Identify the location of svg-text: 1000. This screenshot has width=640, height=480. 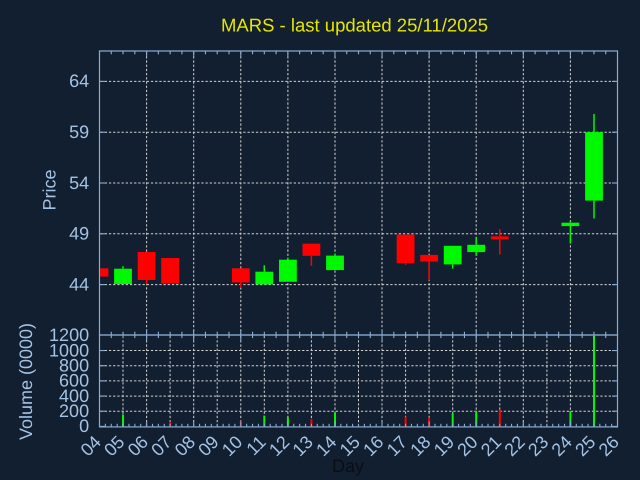
(69, 350).